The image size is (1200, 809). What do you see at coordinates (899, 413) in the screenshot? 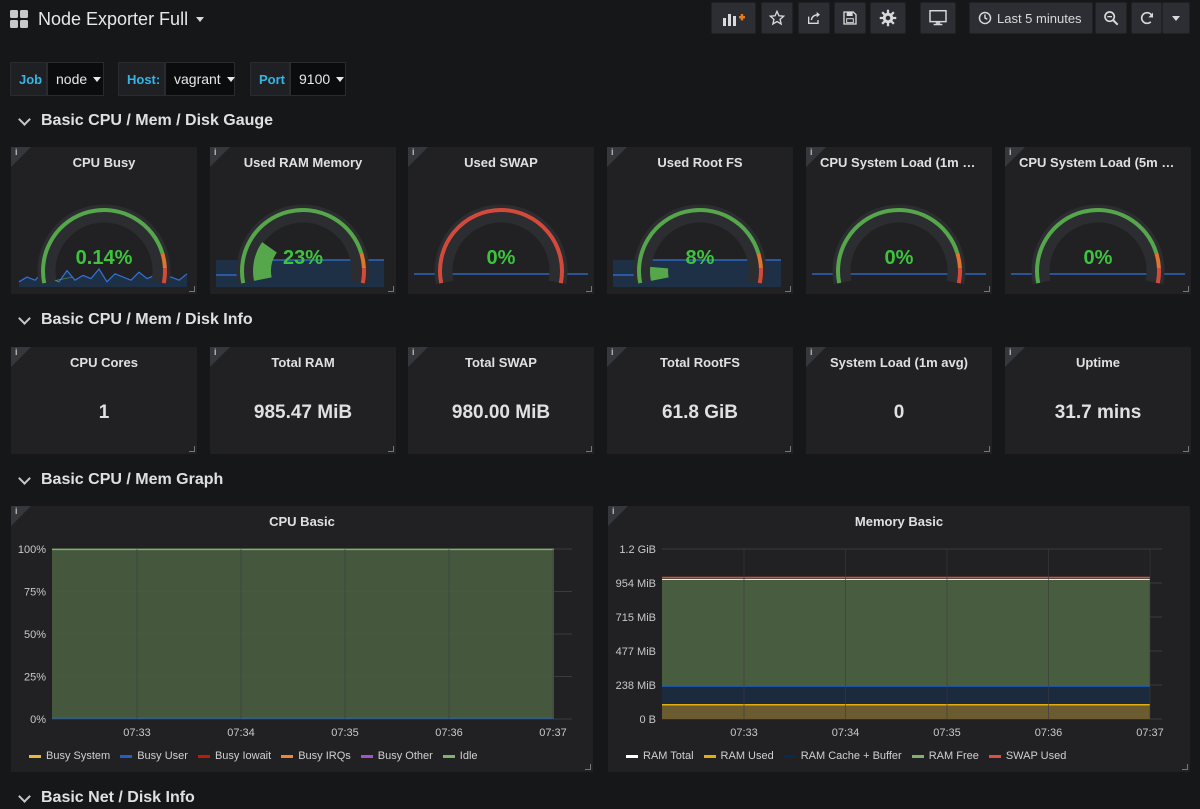
I see `stat-value: 0` at bounding box center [899, 413].